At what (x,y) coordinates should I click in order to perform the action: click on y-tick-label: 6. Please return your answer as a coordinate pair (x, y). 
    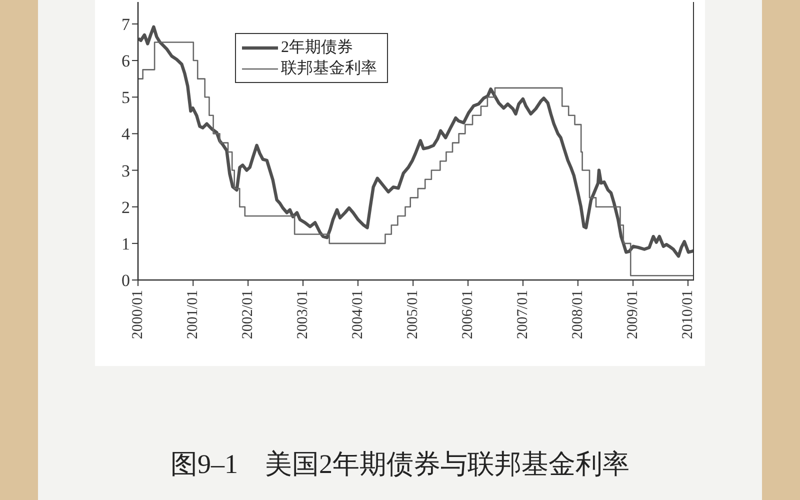
    Looking at the image, I should click on (126, 61).